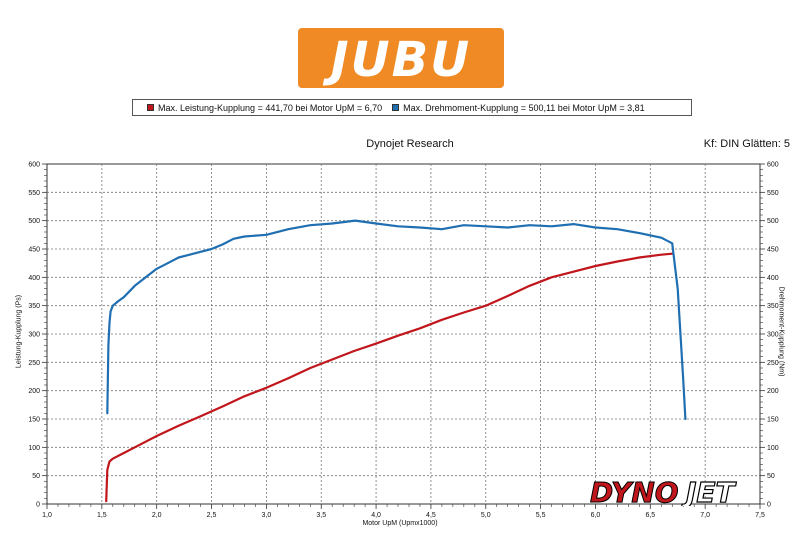 The image size is (800, 560). I want to click on logo-text: JUBU, so click(397, 60).